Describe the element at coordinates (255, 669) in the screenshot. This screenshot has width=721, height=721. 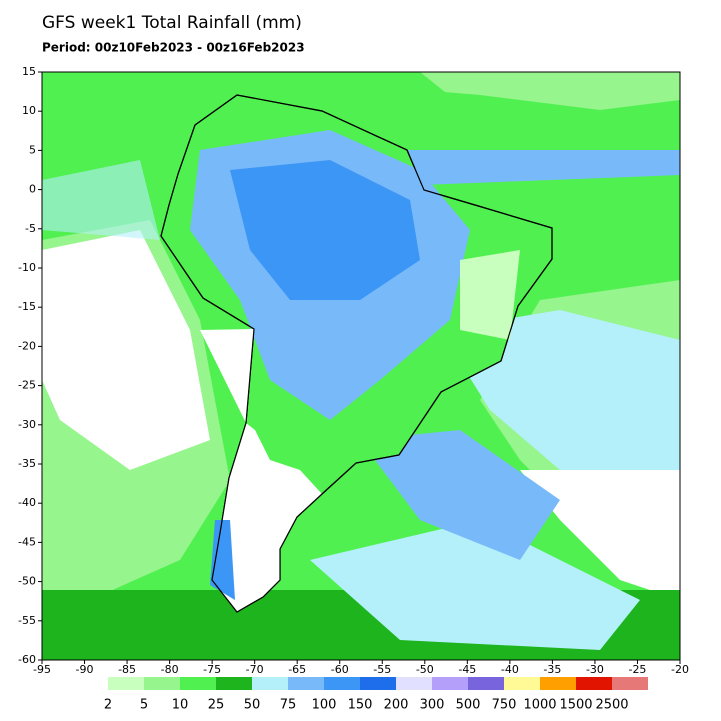
I see `x-tick-label: -70` at that location.